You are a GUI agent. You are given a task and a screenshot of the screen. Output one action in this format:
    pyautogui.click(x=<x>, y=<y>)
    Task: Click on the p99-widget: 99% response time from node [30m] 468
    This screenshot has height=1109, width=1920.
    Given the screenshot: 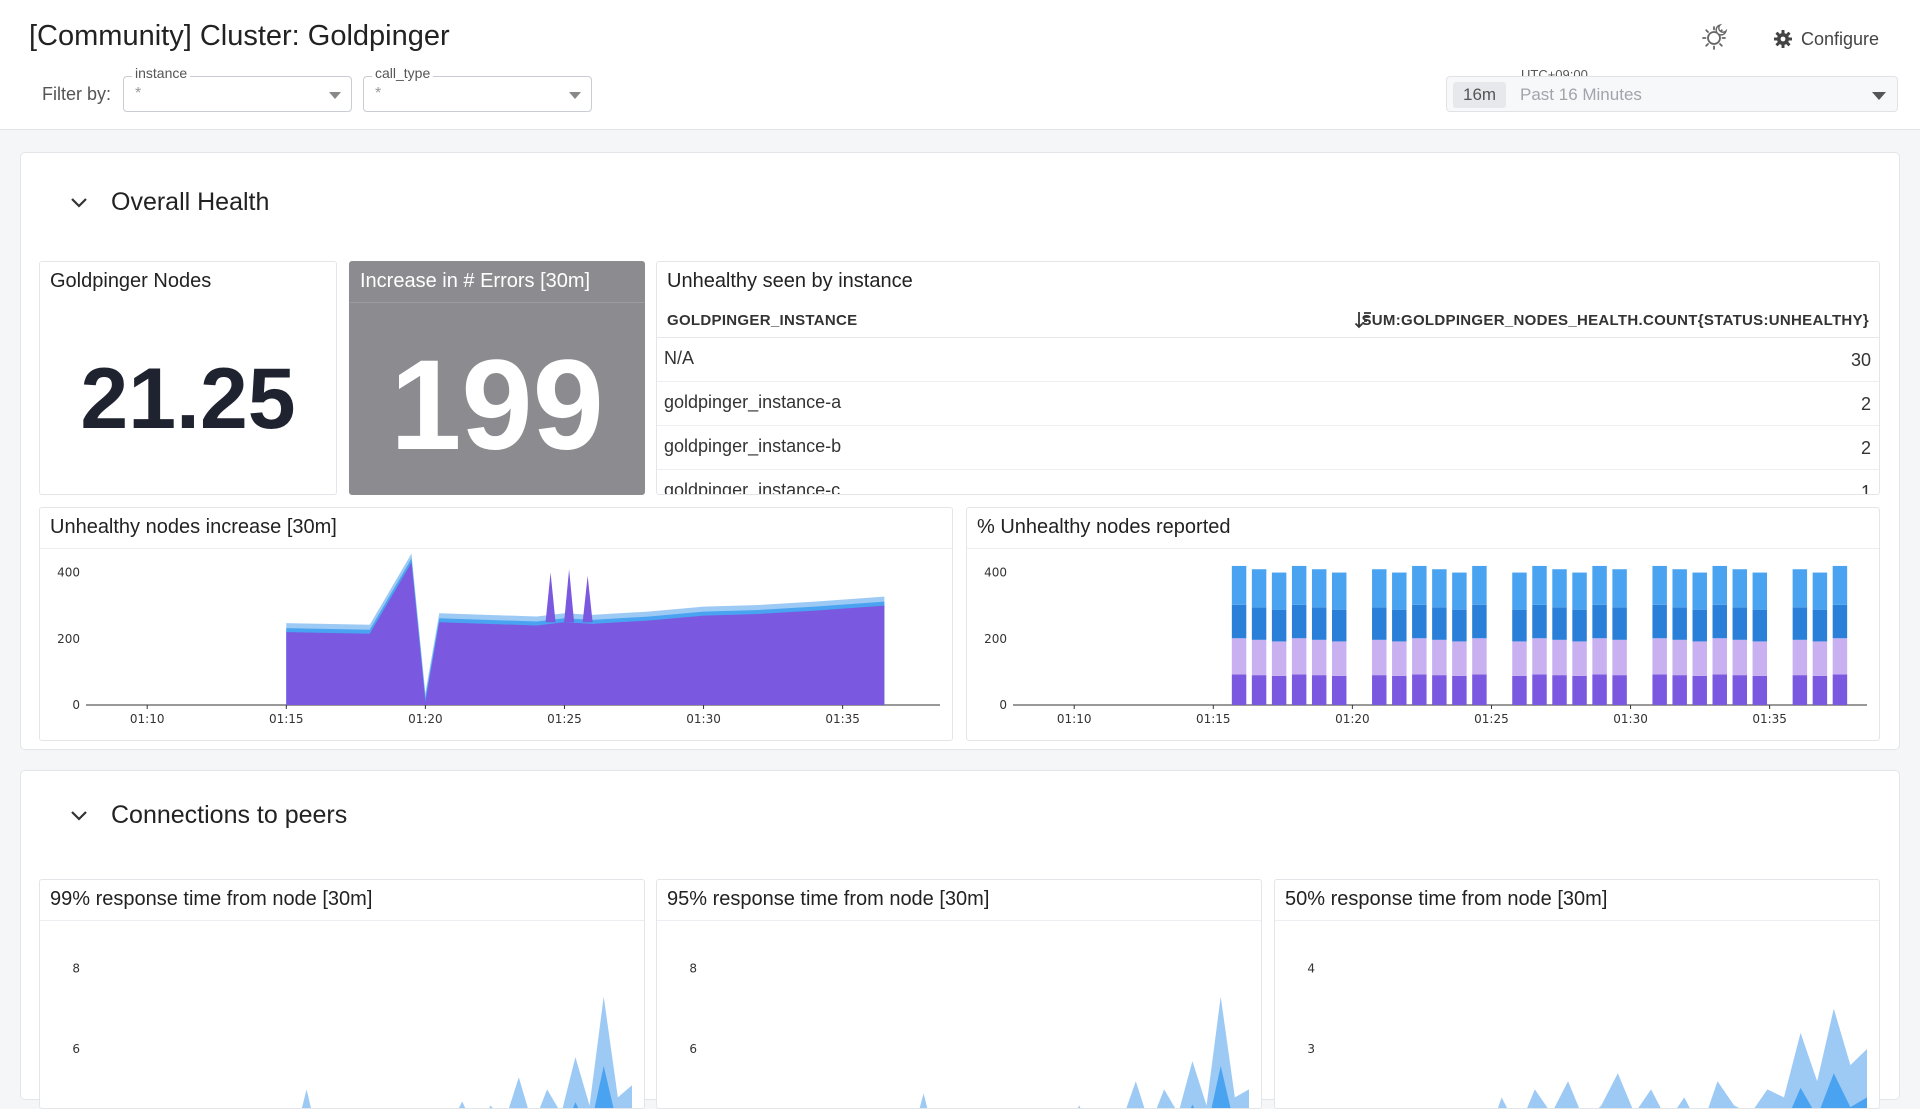 What is the action you would take?
    pyautogui.click(x=342, y=994)
    